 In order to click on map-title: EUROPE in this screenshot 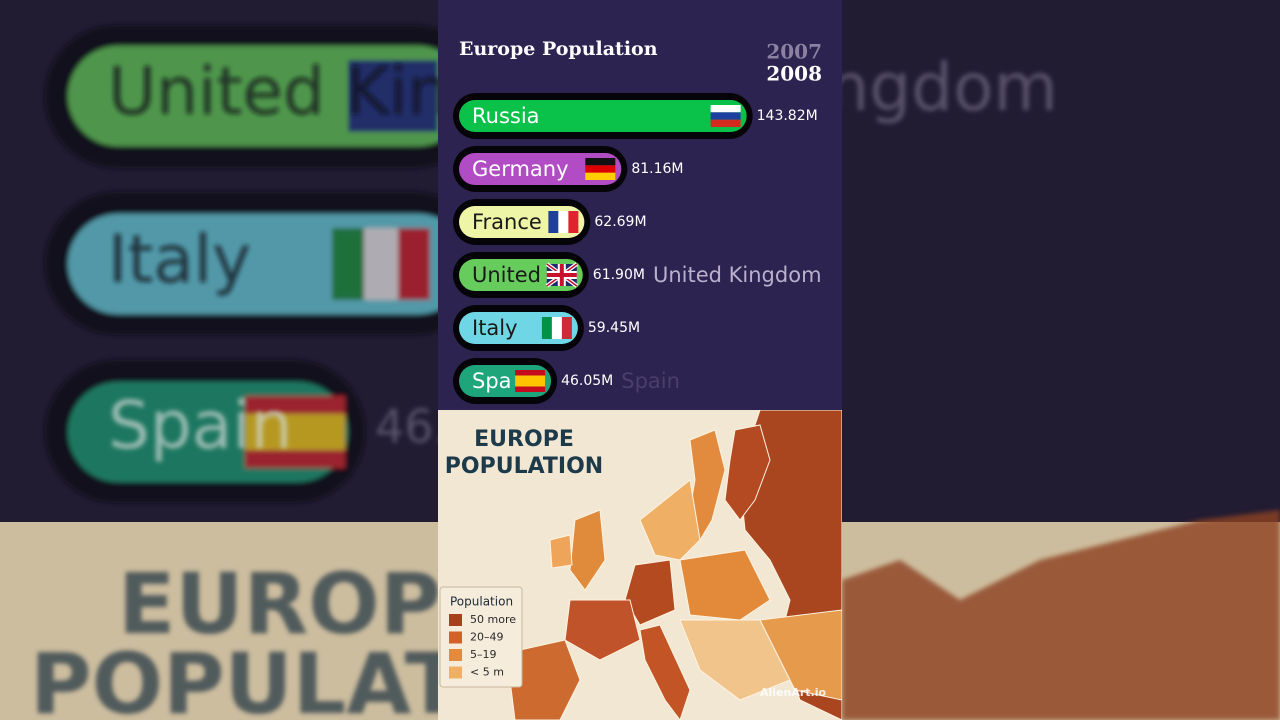, I will do `click(524, 439)`.